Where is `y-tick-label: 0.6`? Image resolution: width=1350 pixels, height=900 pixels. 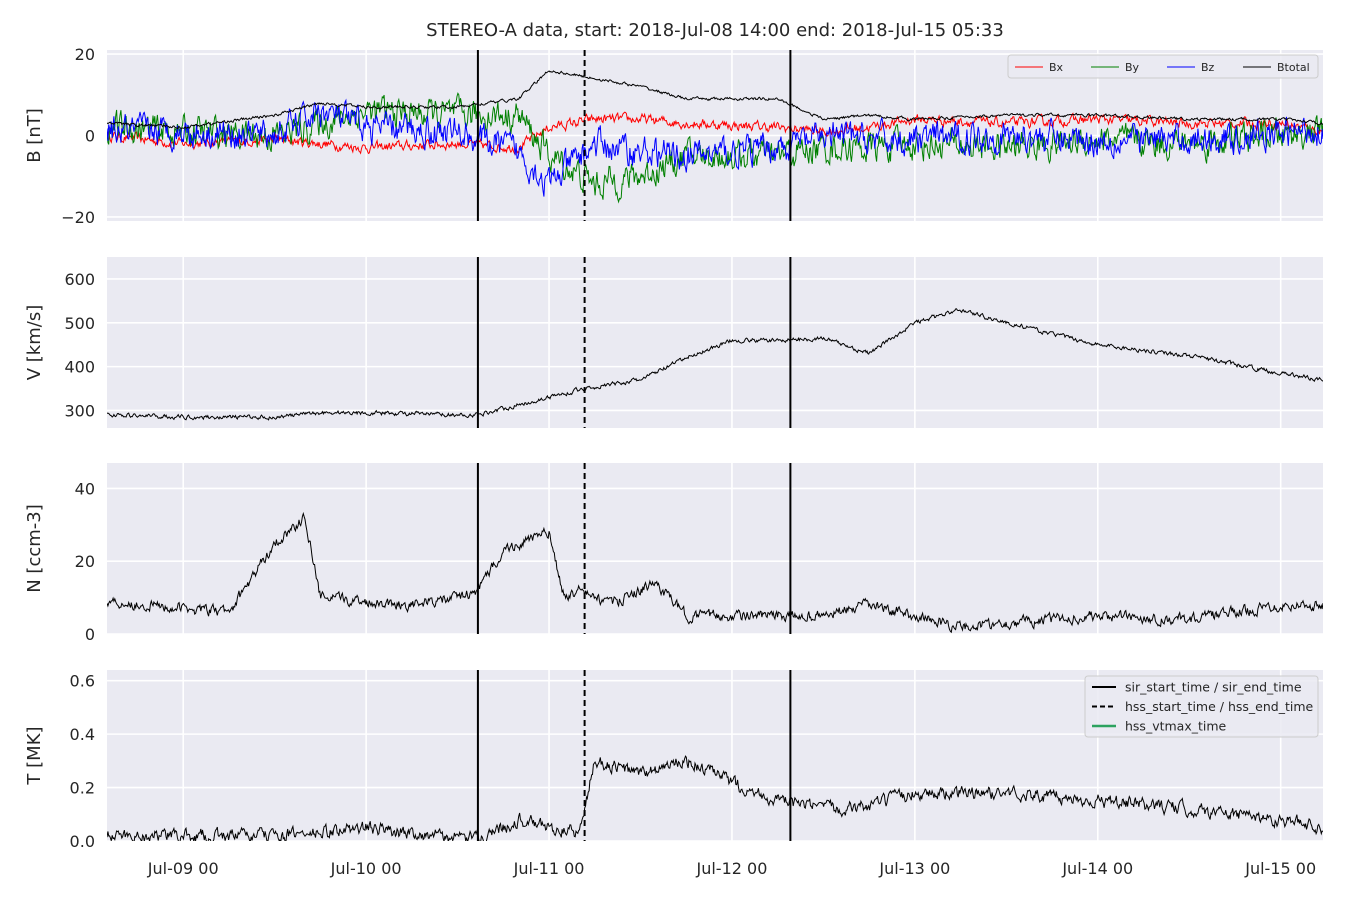
y-tick-label: 0.6 is located at coordinates (82, 681).